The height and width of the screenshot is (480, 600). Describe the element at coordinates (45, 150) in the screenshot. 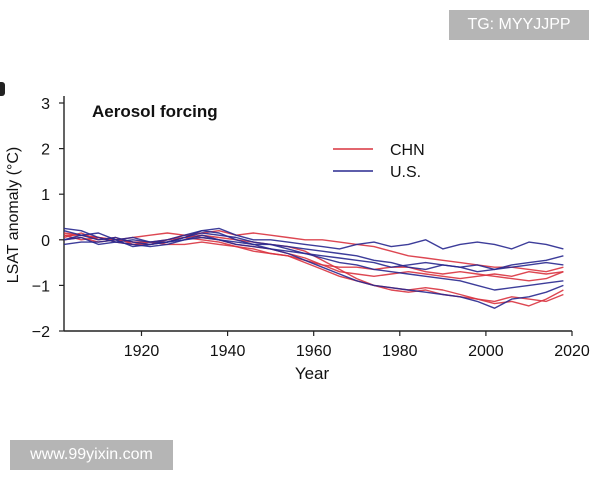

I see `y-tick-label: 2` at that location.